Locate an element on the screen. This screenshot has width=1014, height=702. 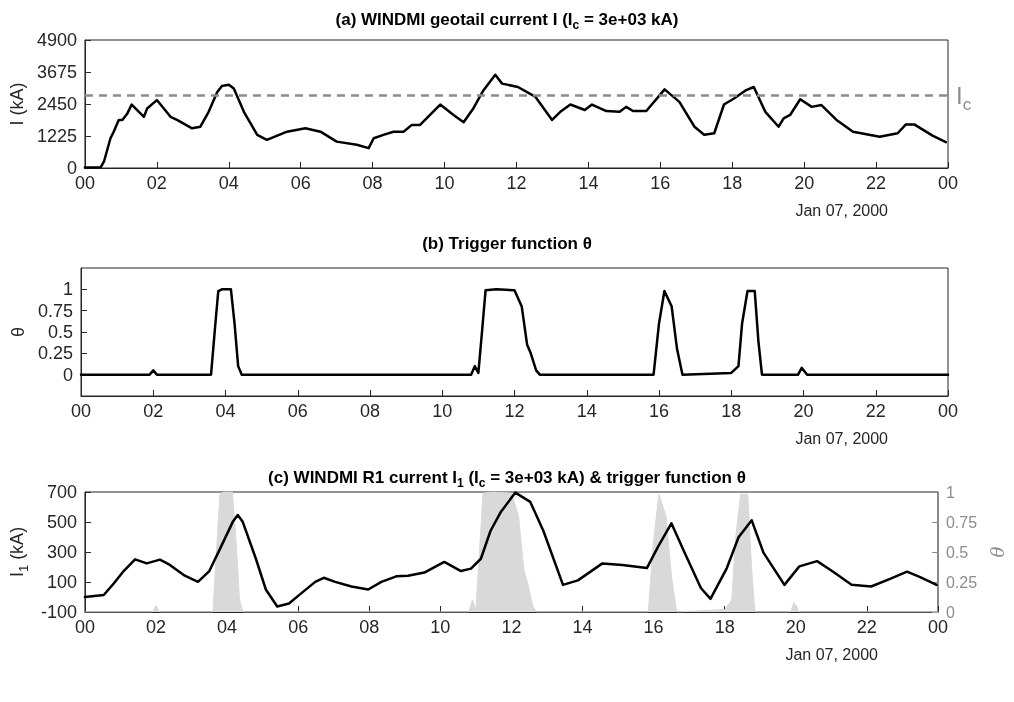
y-tick-label: 2450 is located at coordinates (56, 104).